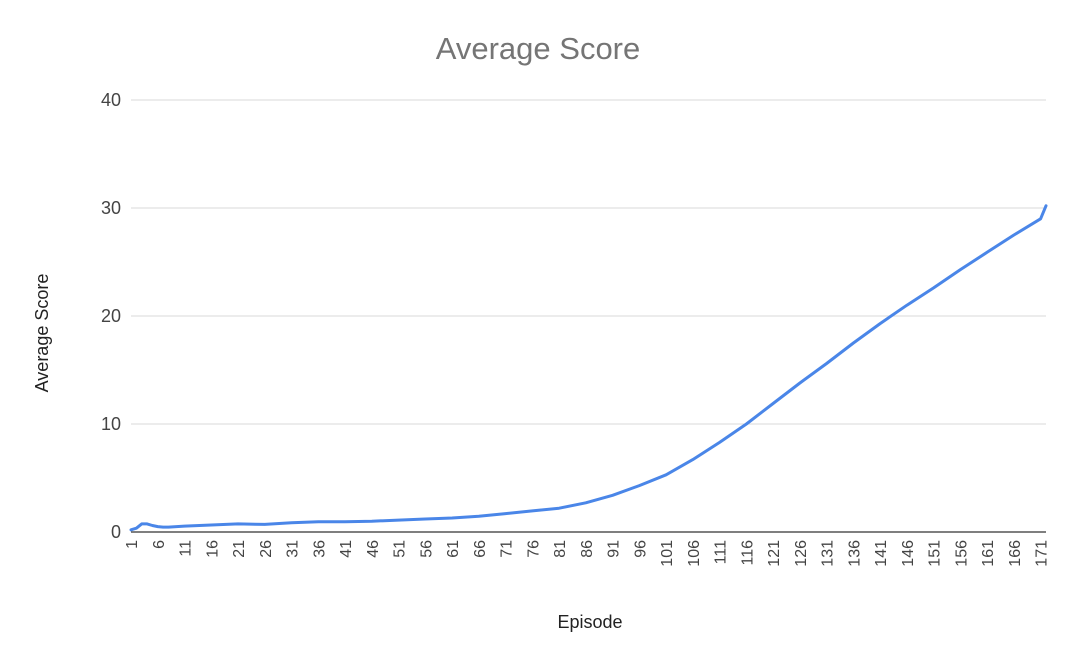 The height and width of the screenshot is (671, 1076). Describe the element at coordinates (346, 549) in the screenshot. I see `x-tick-label: 41` at that location.